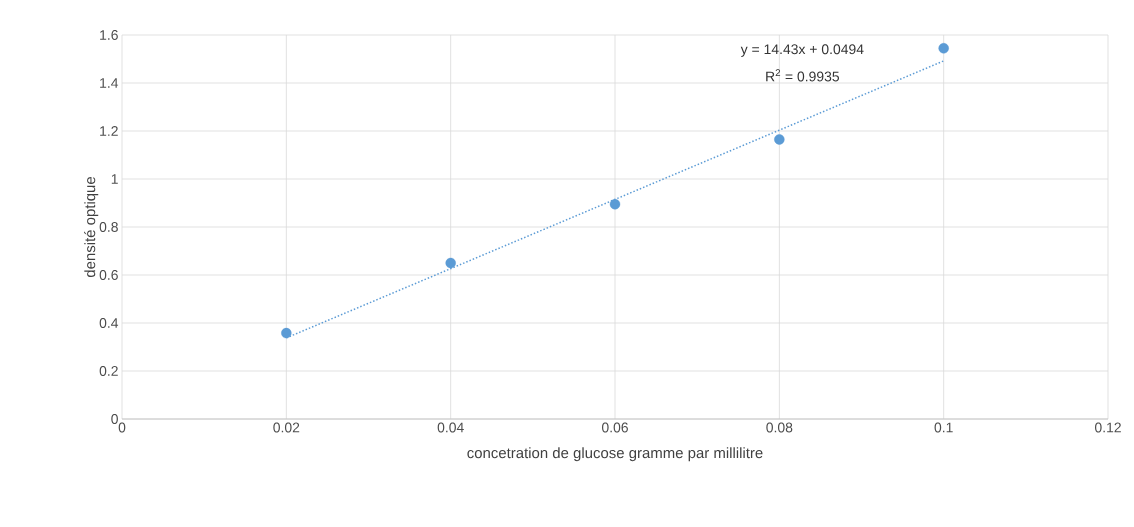 Image resolution: width=1134 pixels, height=527 pixels. What do you see at coordinates (615, 454) in the screenshot?
I see `x-axis-title: concetration de glucose gramme par millilitre` at bounding box center [615, 454].